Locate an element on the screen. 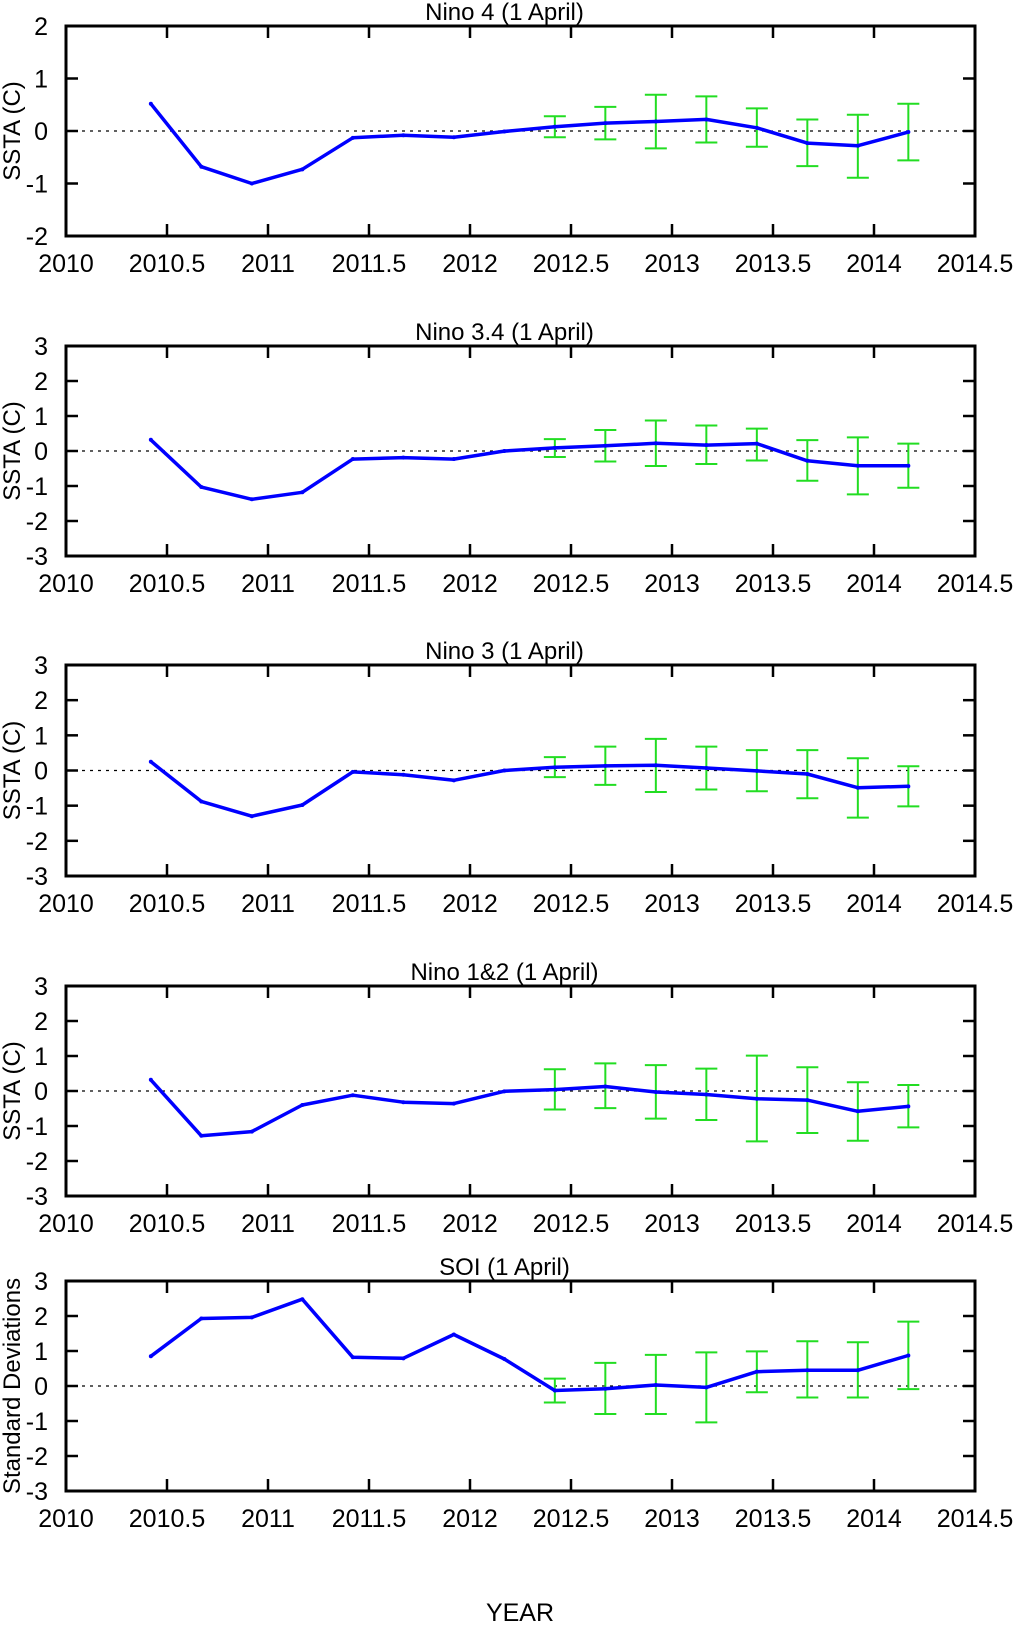 The width and height of the screenshot is (1021, 1628). x-axis-title: YEAR is located at coordinates (520, 1613).